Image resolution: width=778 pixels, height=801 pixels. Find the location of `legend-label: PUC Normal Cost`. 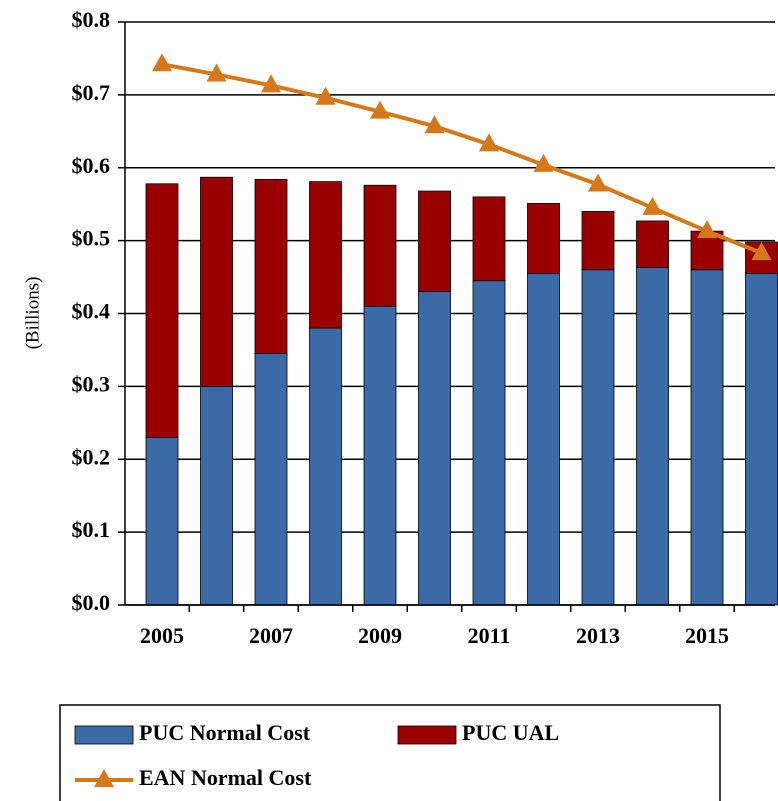

legend-label: PUC Normal Cost is located at coordinates (225, 732).